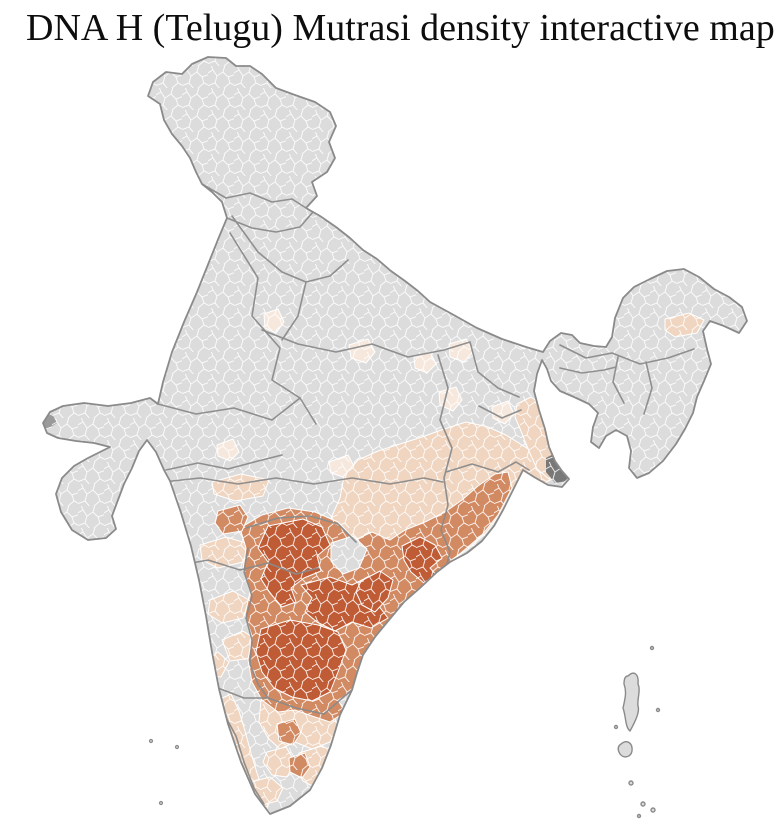 This screenshot has height=836, width=783. What do you see at coordinates (339, 760) in the screenshot?
I see `district-region` at bounding box center [339, 760].